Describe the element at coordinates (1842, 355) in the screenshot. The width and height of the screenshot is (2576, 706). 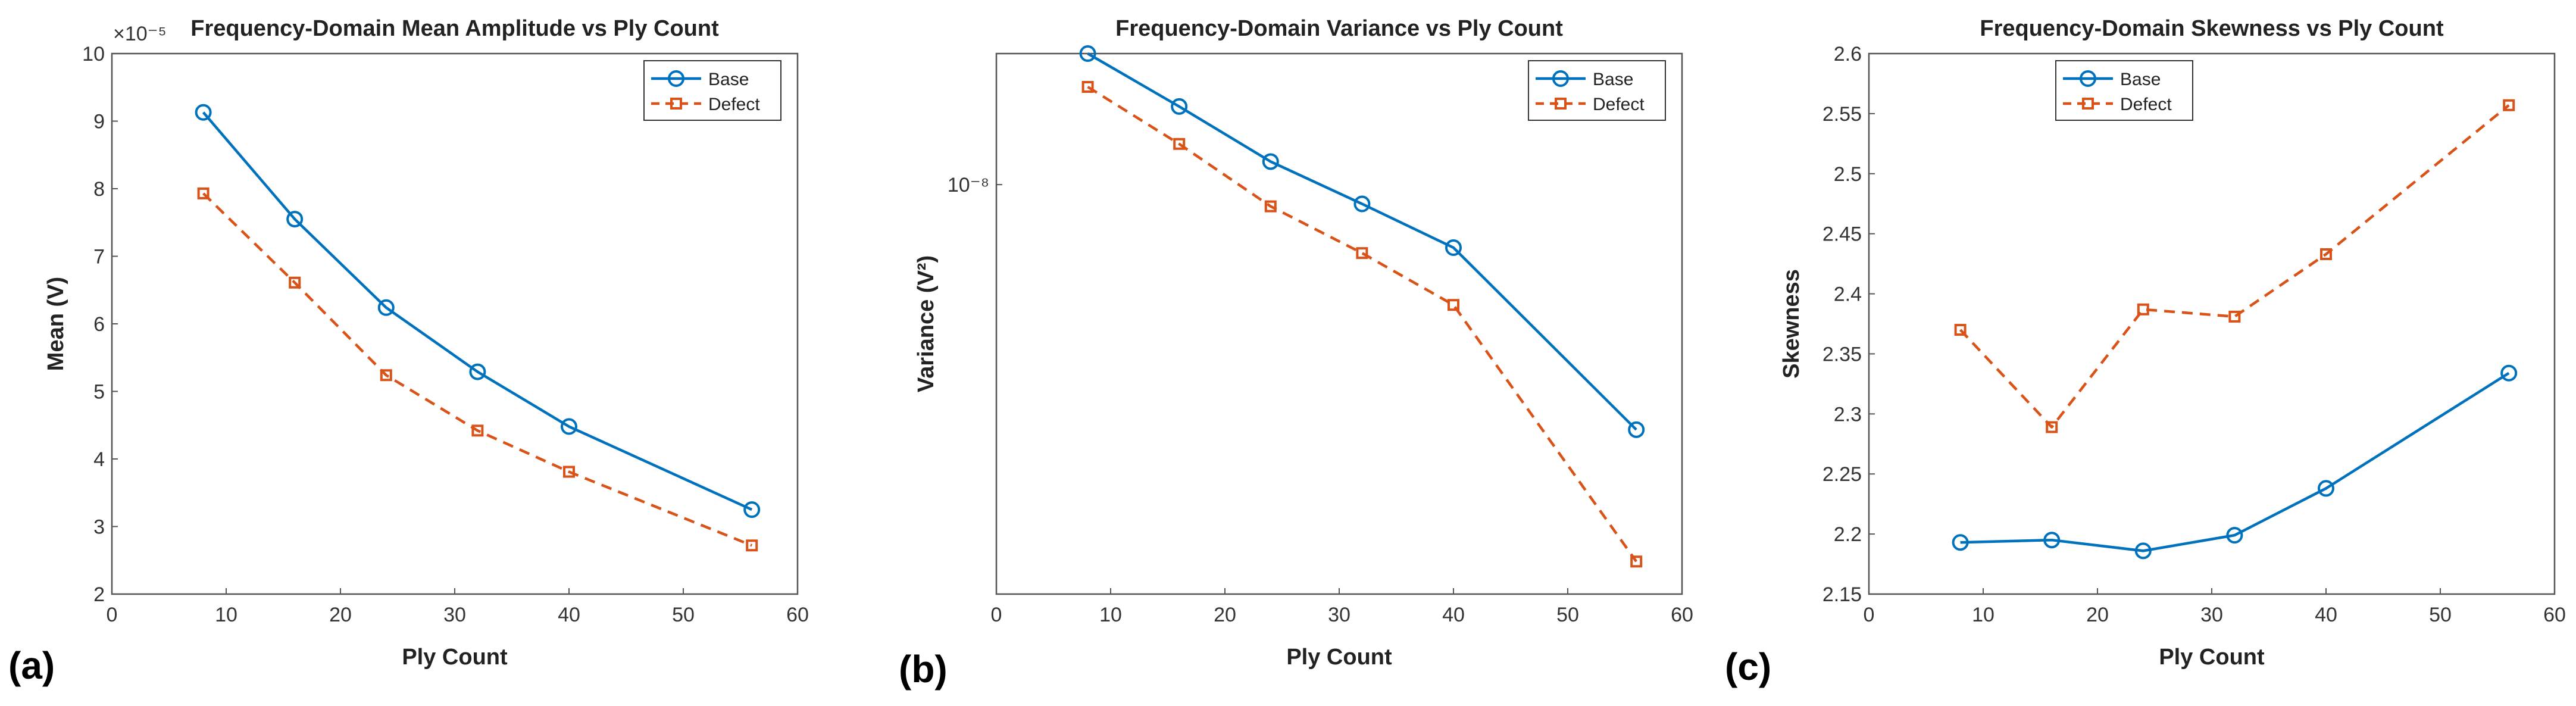
I see `y-tick-label: 2.35` at that location.